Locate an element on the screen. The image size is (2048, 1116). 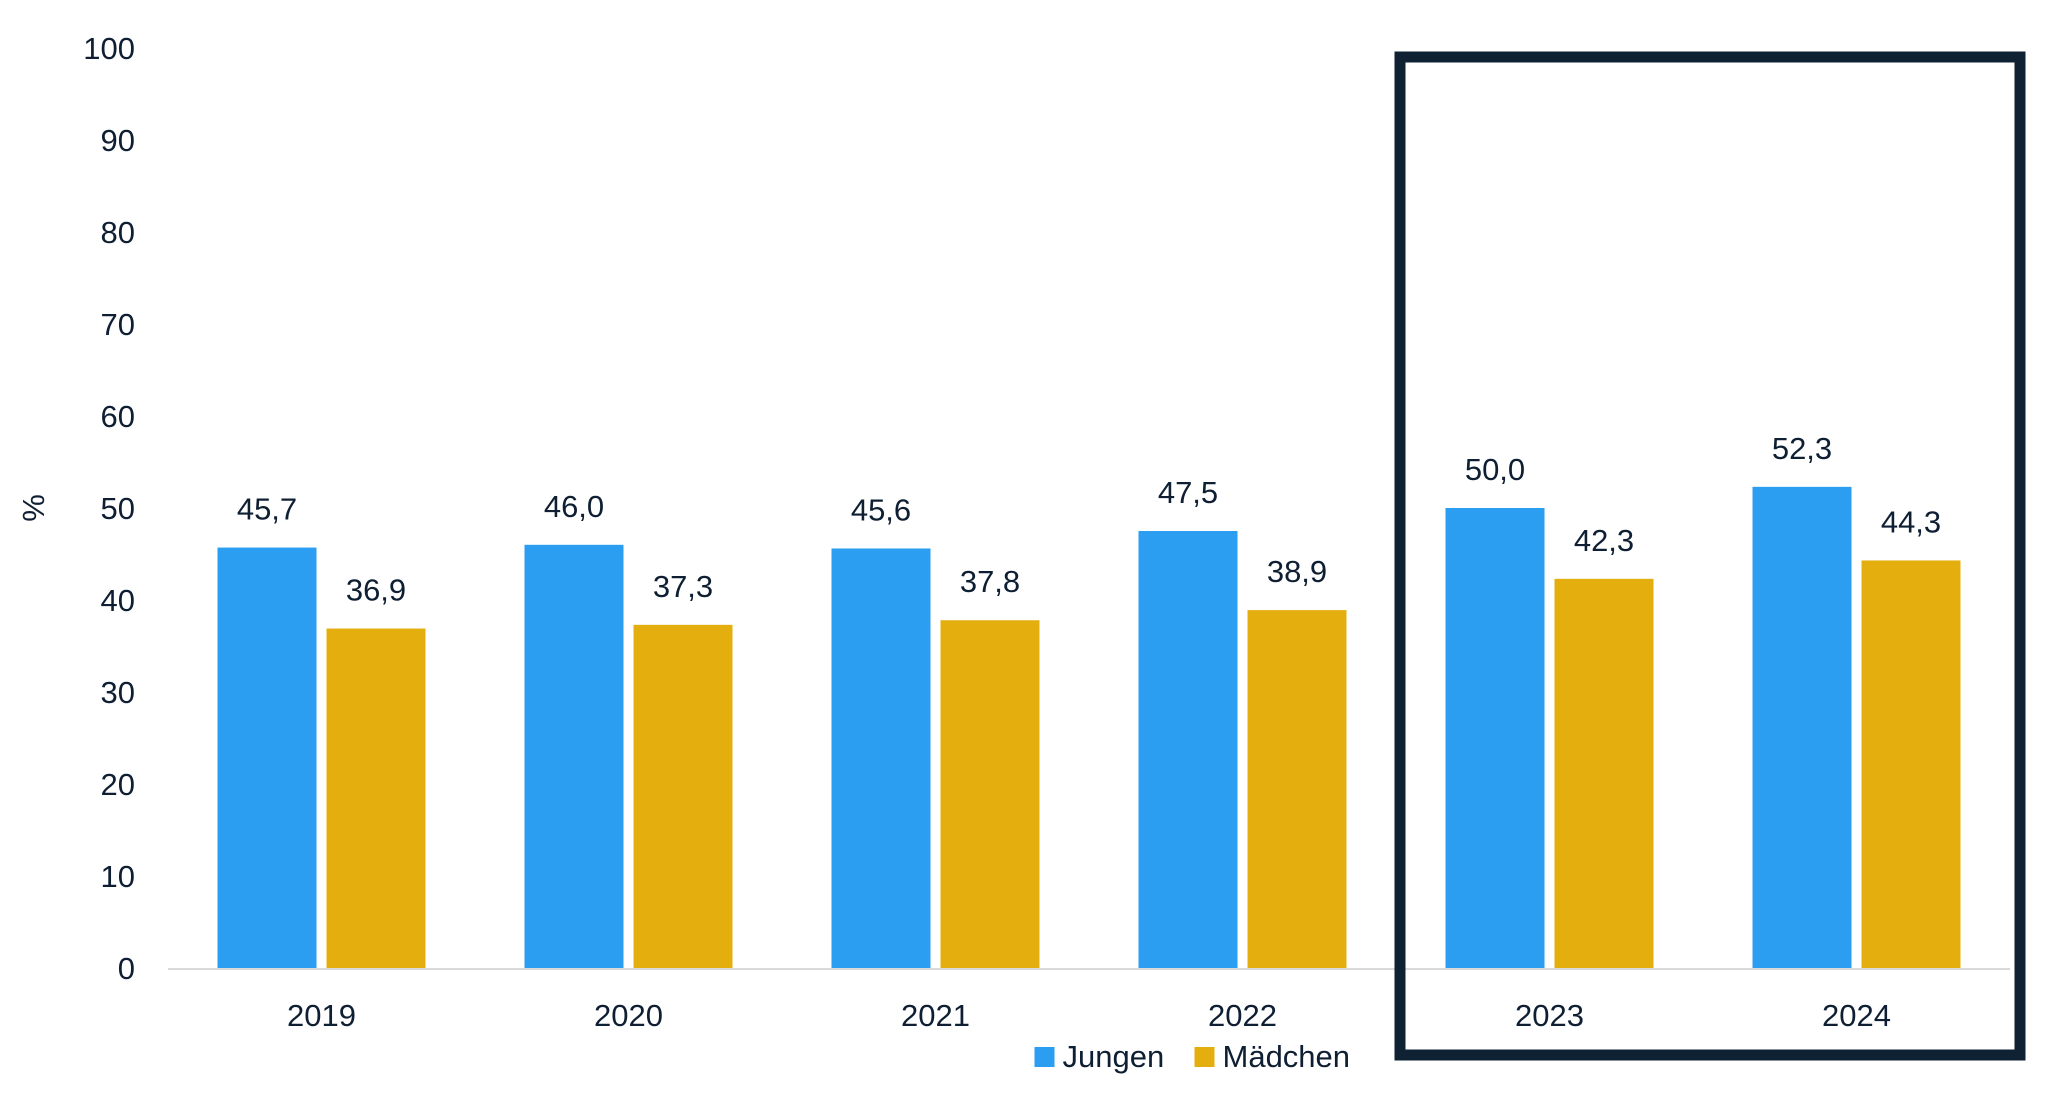
x-tick-label: 2023 is located at coordinates (1549, 1015).